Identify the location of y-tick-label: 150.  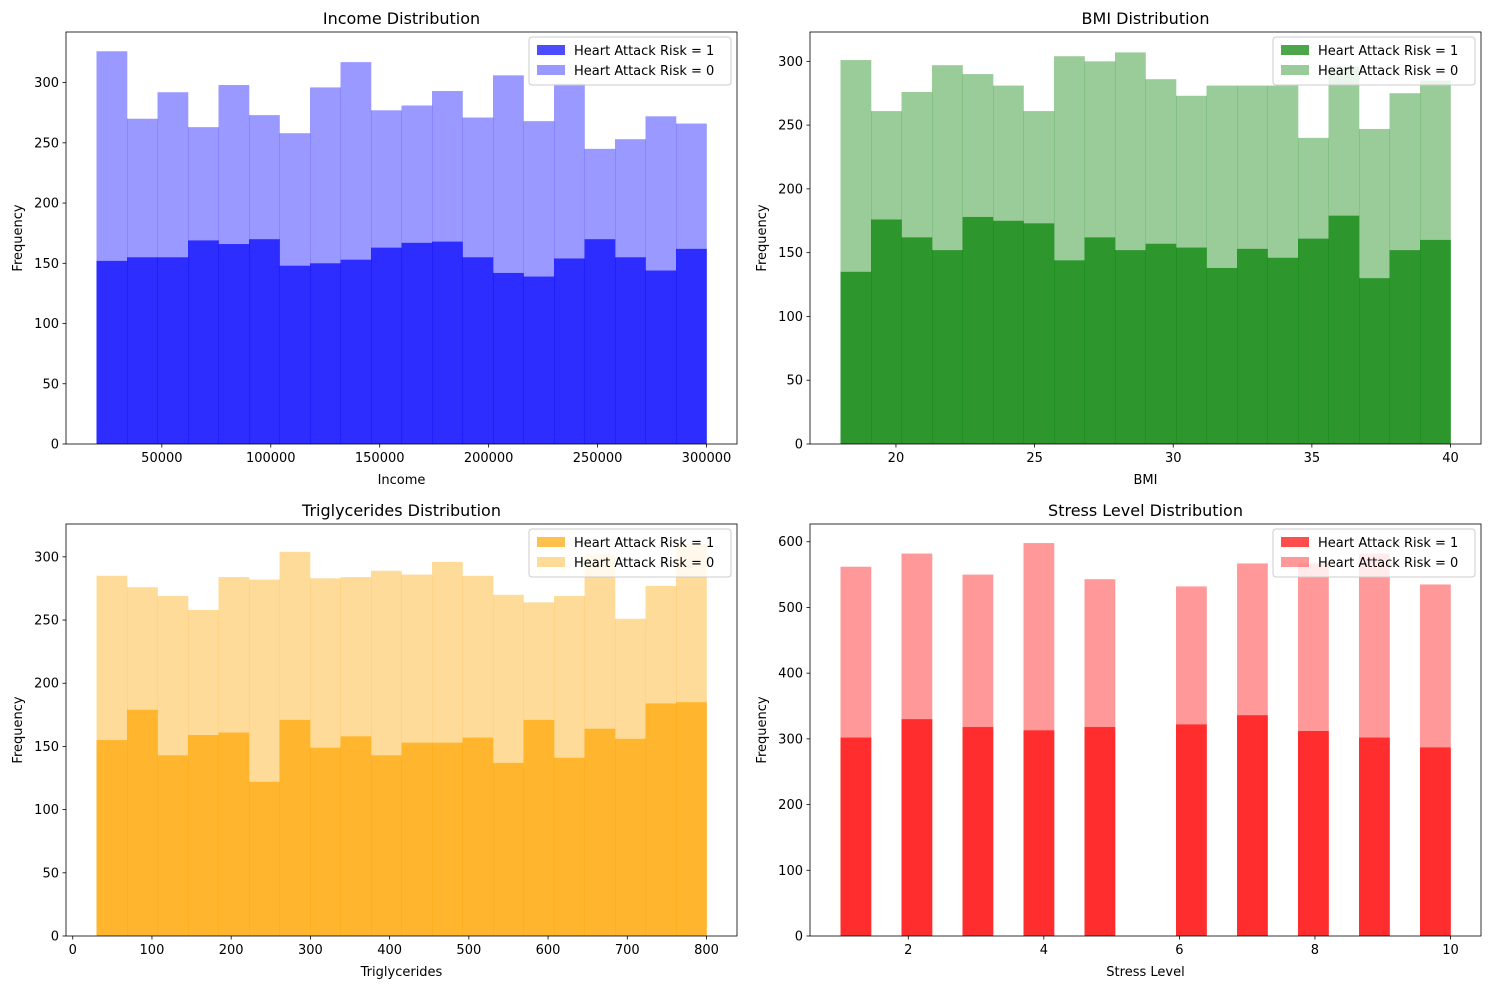
(46, 264).